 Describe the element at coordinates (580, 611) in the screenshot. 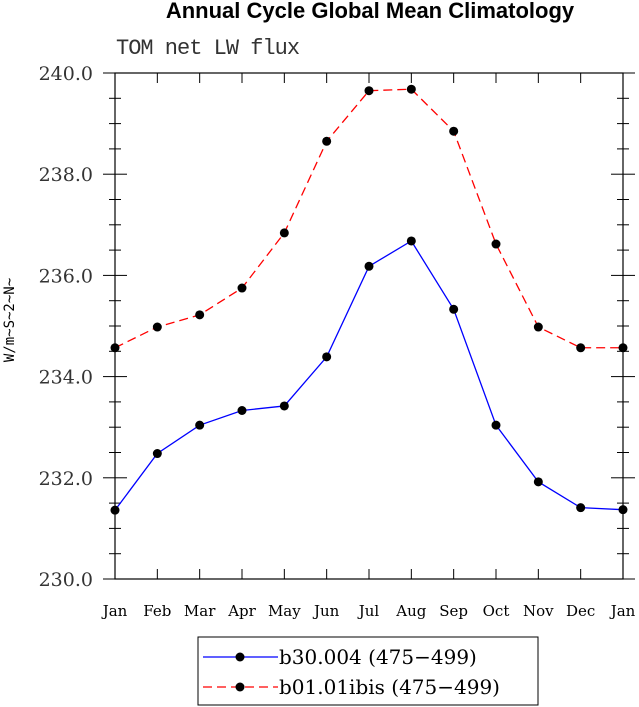

I see `x-tick-label: Dec` at that location.